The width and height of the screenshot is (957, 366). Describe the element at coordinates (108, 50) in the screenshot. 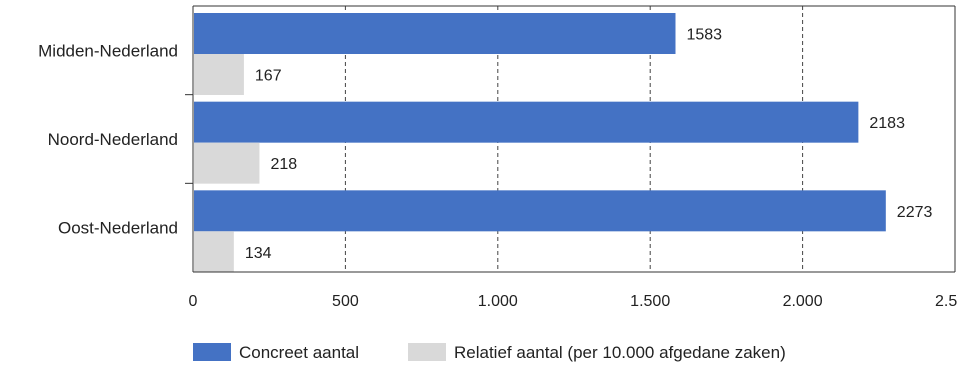

I see `category-label-0: Midden-Nederland` at that location.